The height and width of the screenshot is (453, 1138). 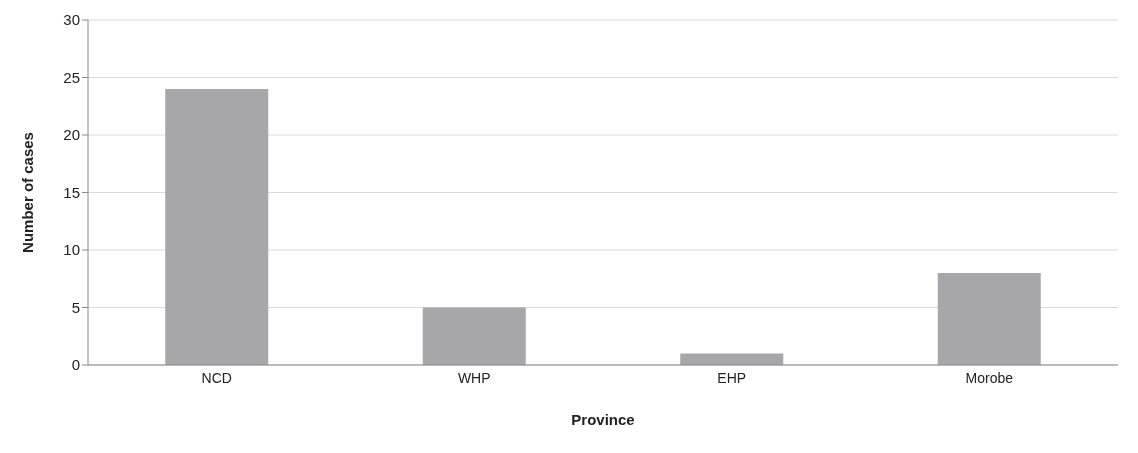 I want to click on x-tick-label: NCD, so click(x=216, y=377).